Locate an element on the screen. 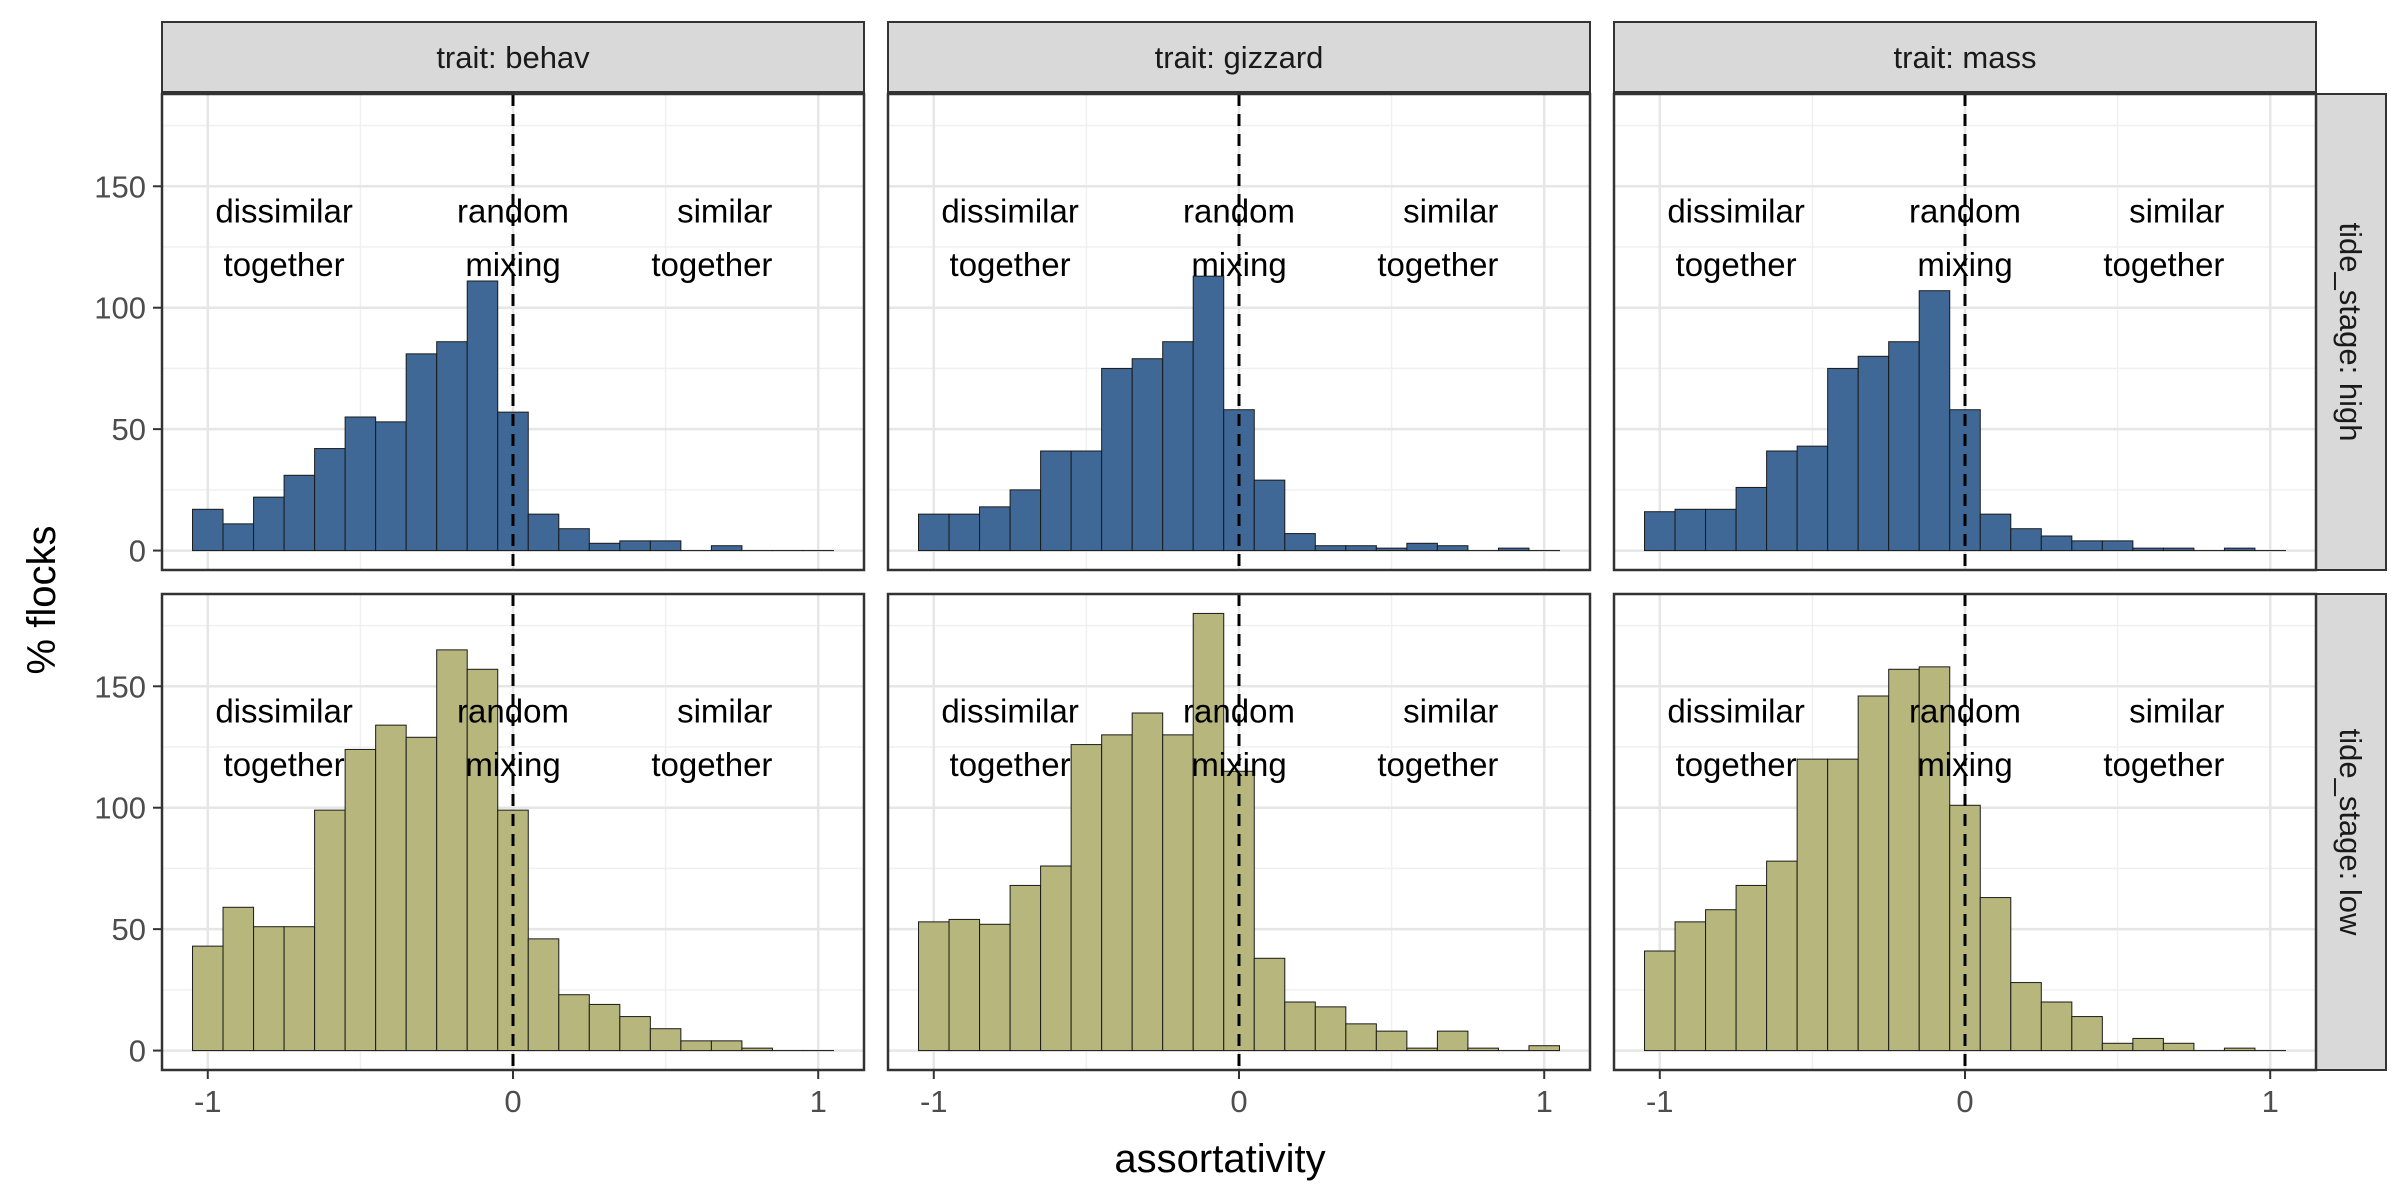 The width and height of the screenshot is (2400, 1200). column-strip-label: trait: mass is located at coordinates (1965, 57).